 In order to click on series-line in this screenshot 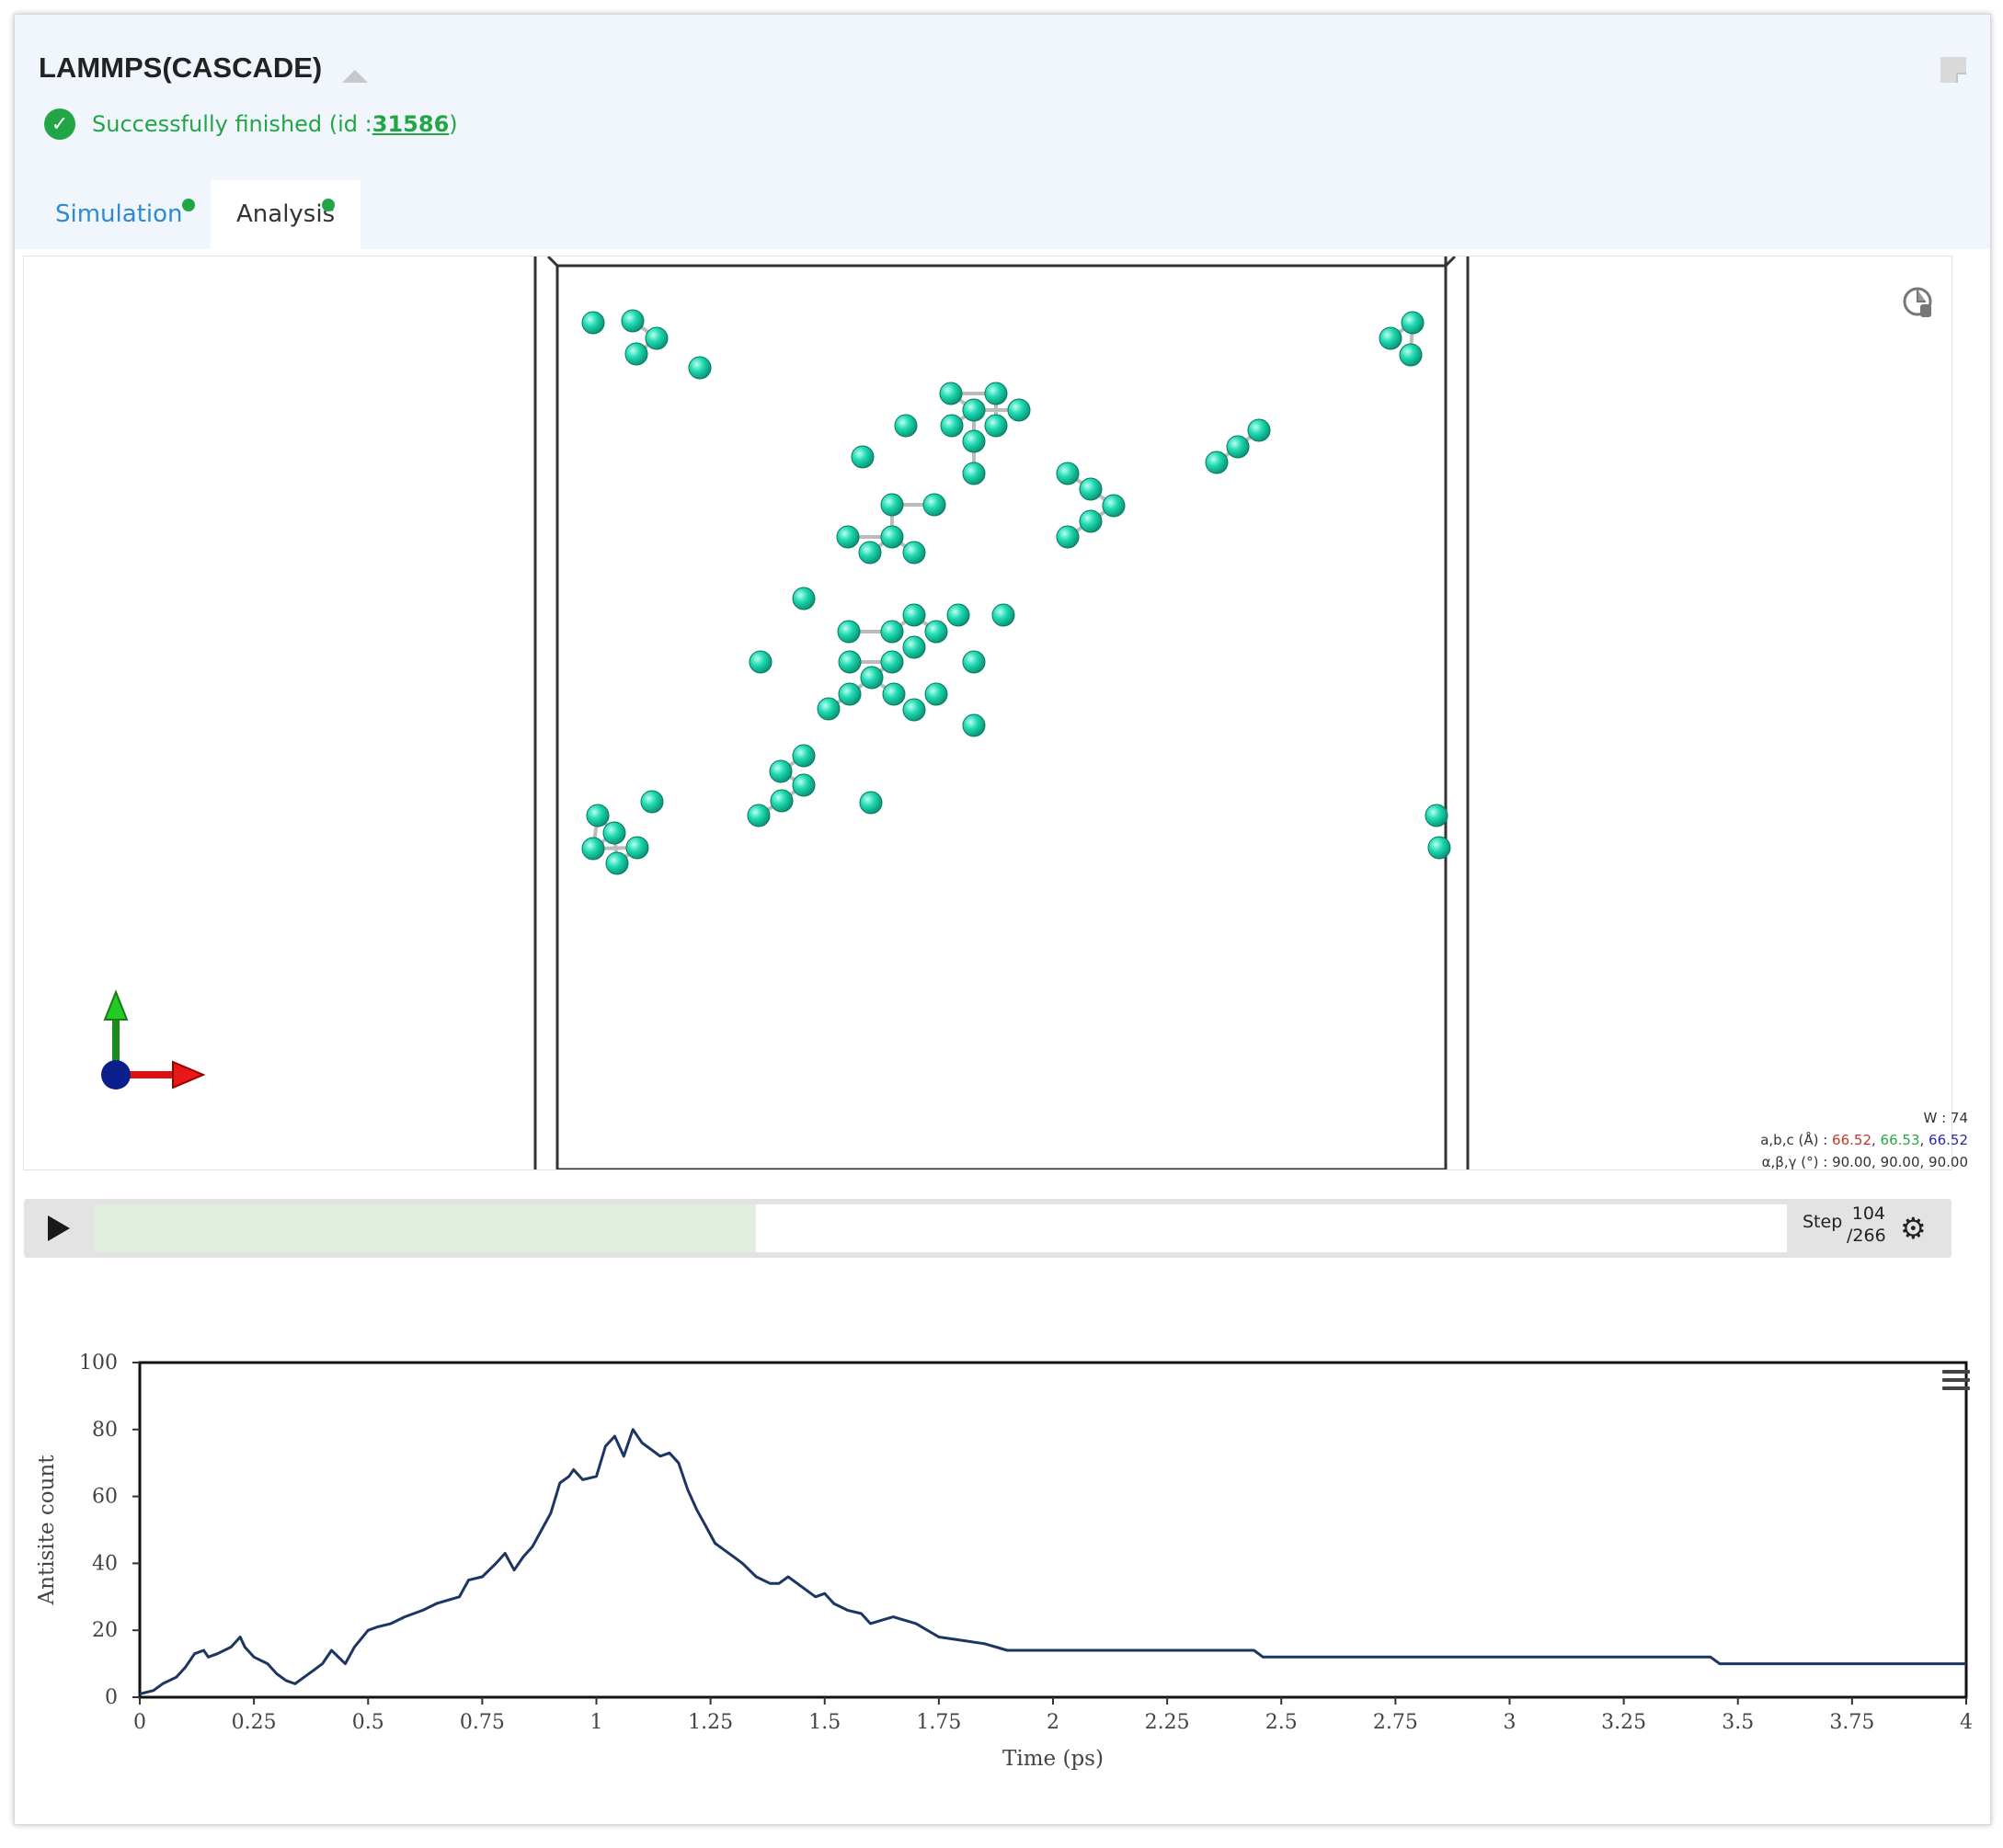, I will do `click(1052, 1561)`.